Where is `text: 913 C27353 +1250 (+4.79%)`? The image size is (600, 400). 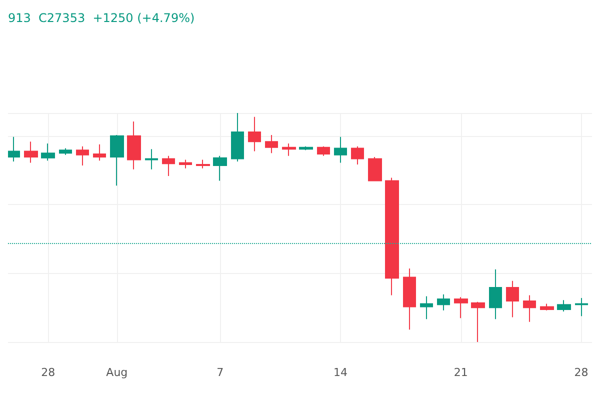 text: 913 C27353 +1250 (+4.79%) is located at coordinates (101, 18).